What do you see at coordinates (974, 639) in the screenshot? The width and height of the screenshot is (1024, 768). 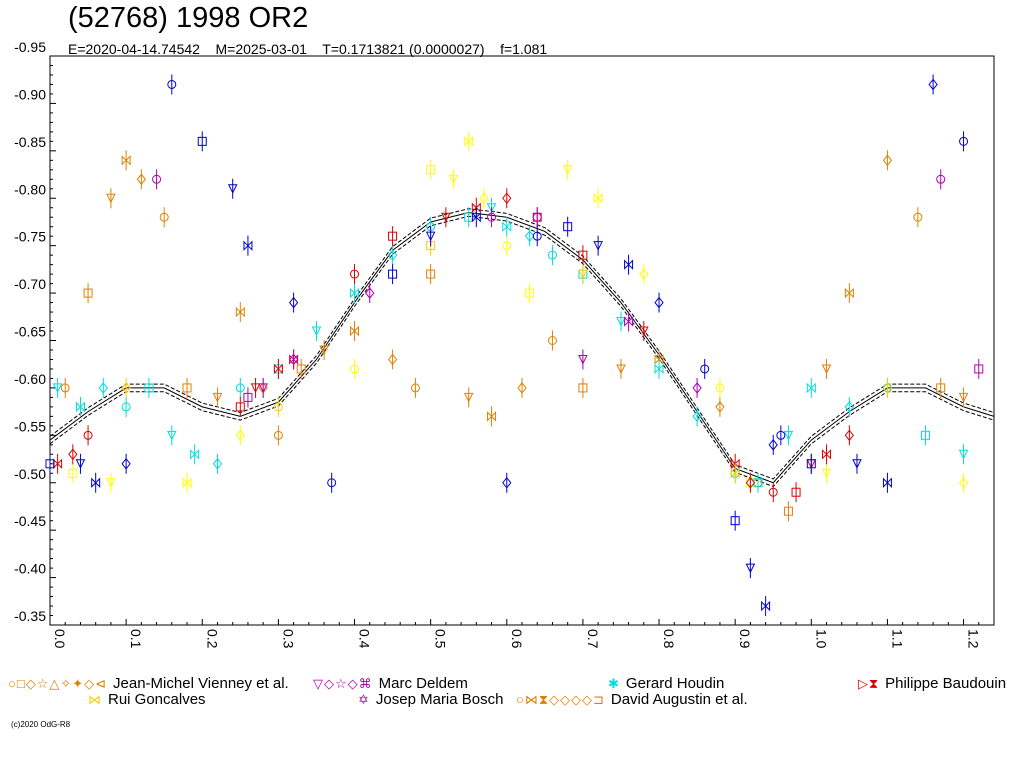 I see `x-tick-label: 1.2` at bounding box center [974, 639].